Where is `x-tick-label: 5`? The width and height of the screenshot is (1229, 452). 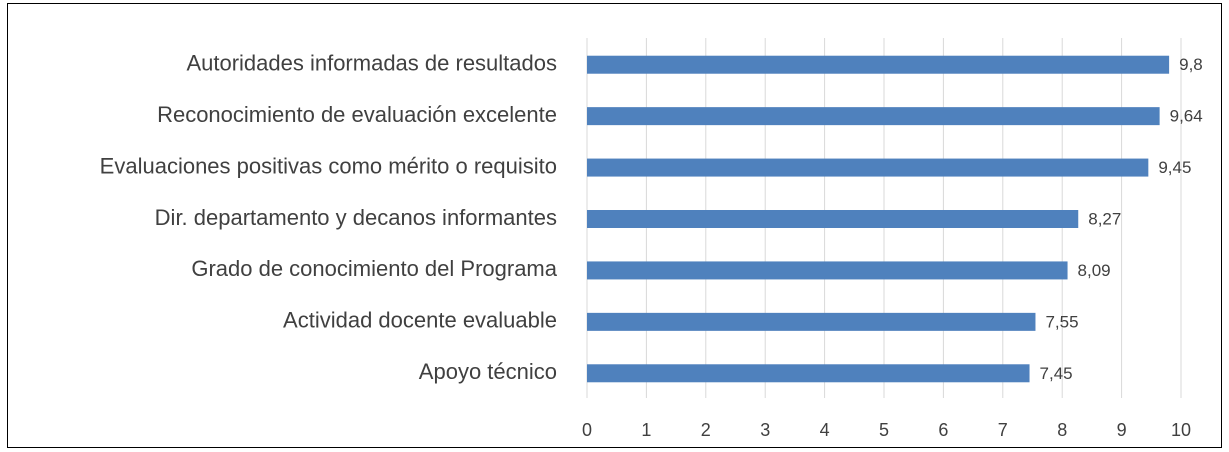 x-tick-label: 5 is located at coordinates (884, 430).